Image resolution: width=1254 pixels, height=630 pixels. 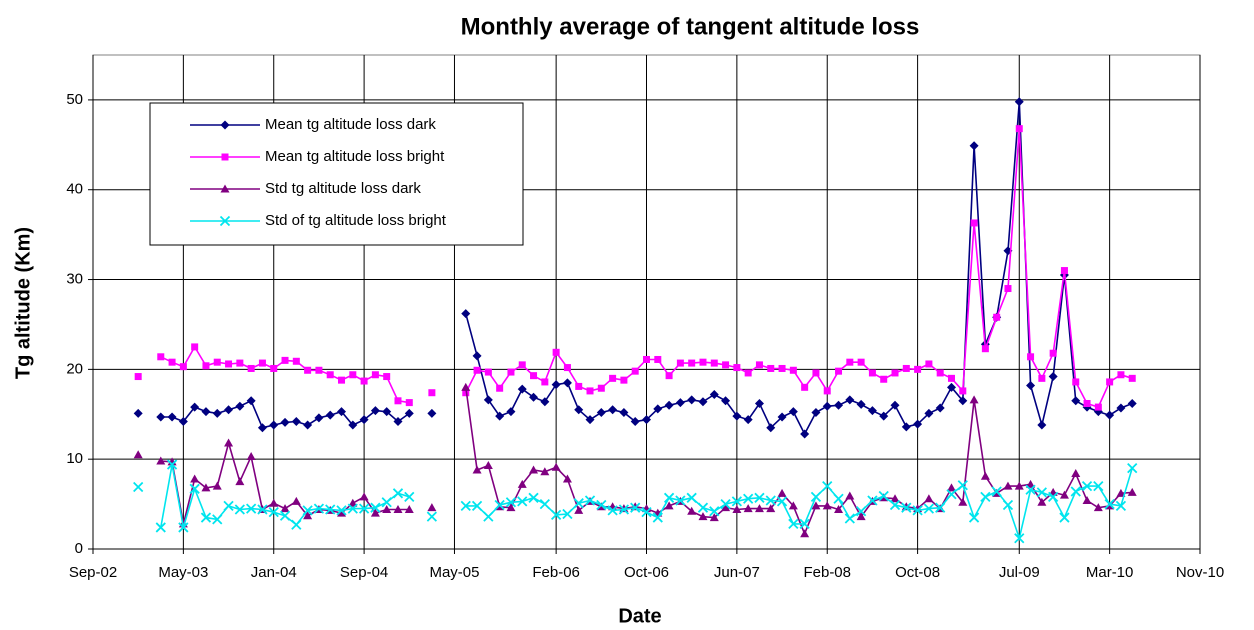 I want to click on legend-label: Std tg altitude loss dark, so click(x=343, y=188).